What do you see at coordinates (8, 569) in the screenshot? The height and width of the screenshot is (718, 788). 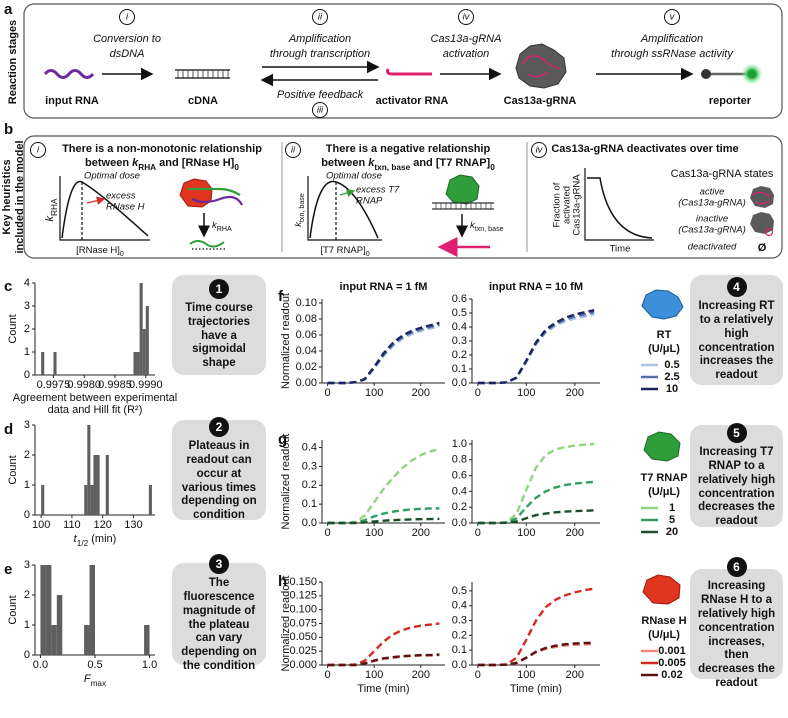 I see `panel-label: e` at bounding box center [8, 569].